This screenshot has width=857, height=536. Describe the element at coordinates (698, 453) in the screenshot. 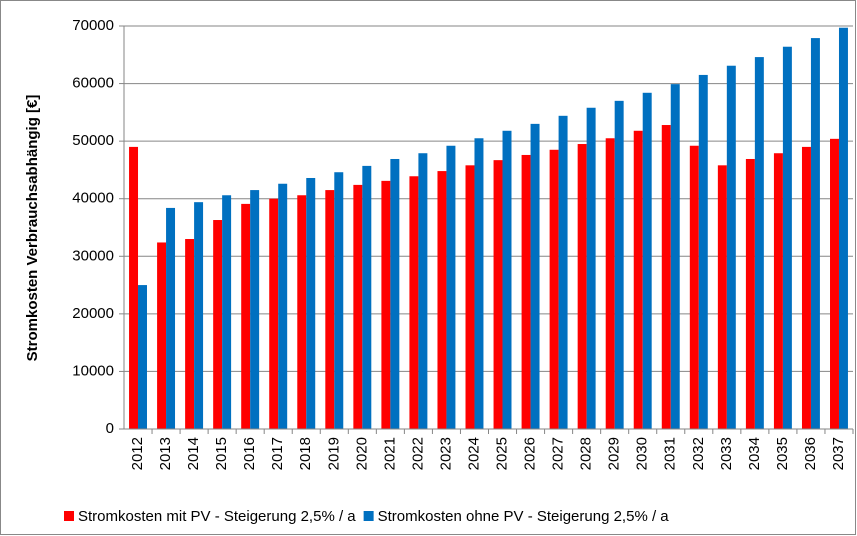

I see `x-tick-label: 2032` at that location.